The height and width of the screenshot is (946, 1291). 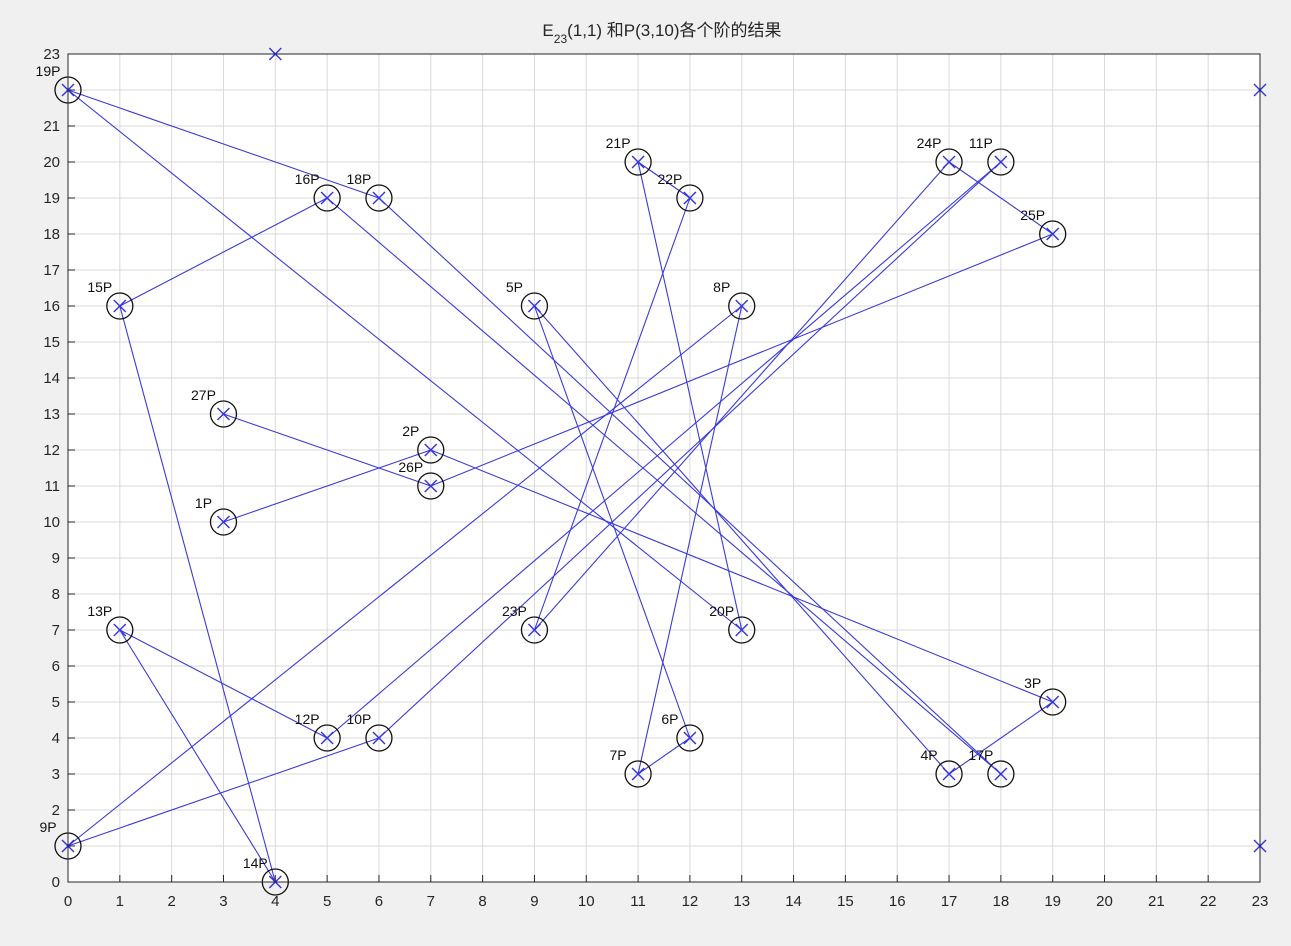 What do you see at coordinates (1032, 215) in the screenshot?
I see `label-25P: 25P` at bounding box center [1032, 215].